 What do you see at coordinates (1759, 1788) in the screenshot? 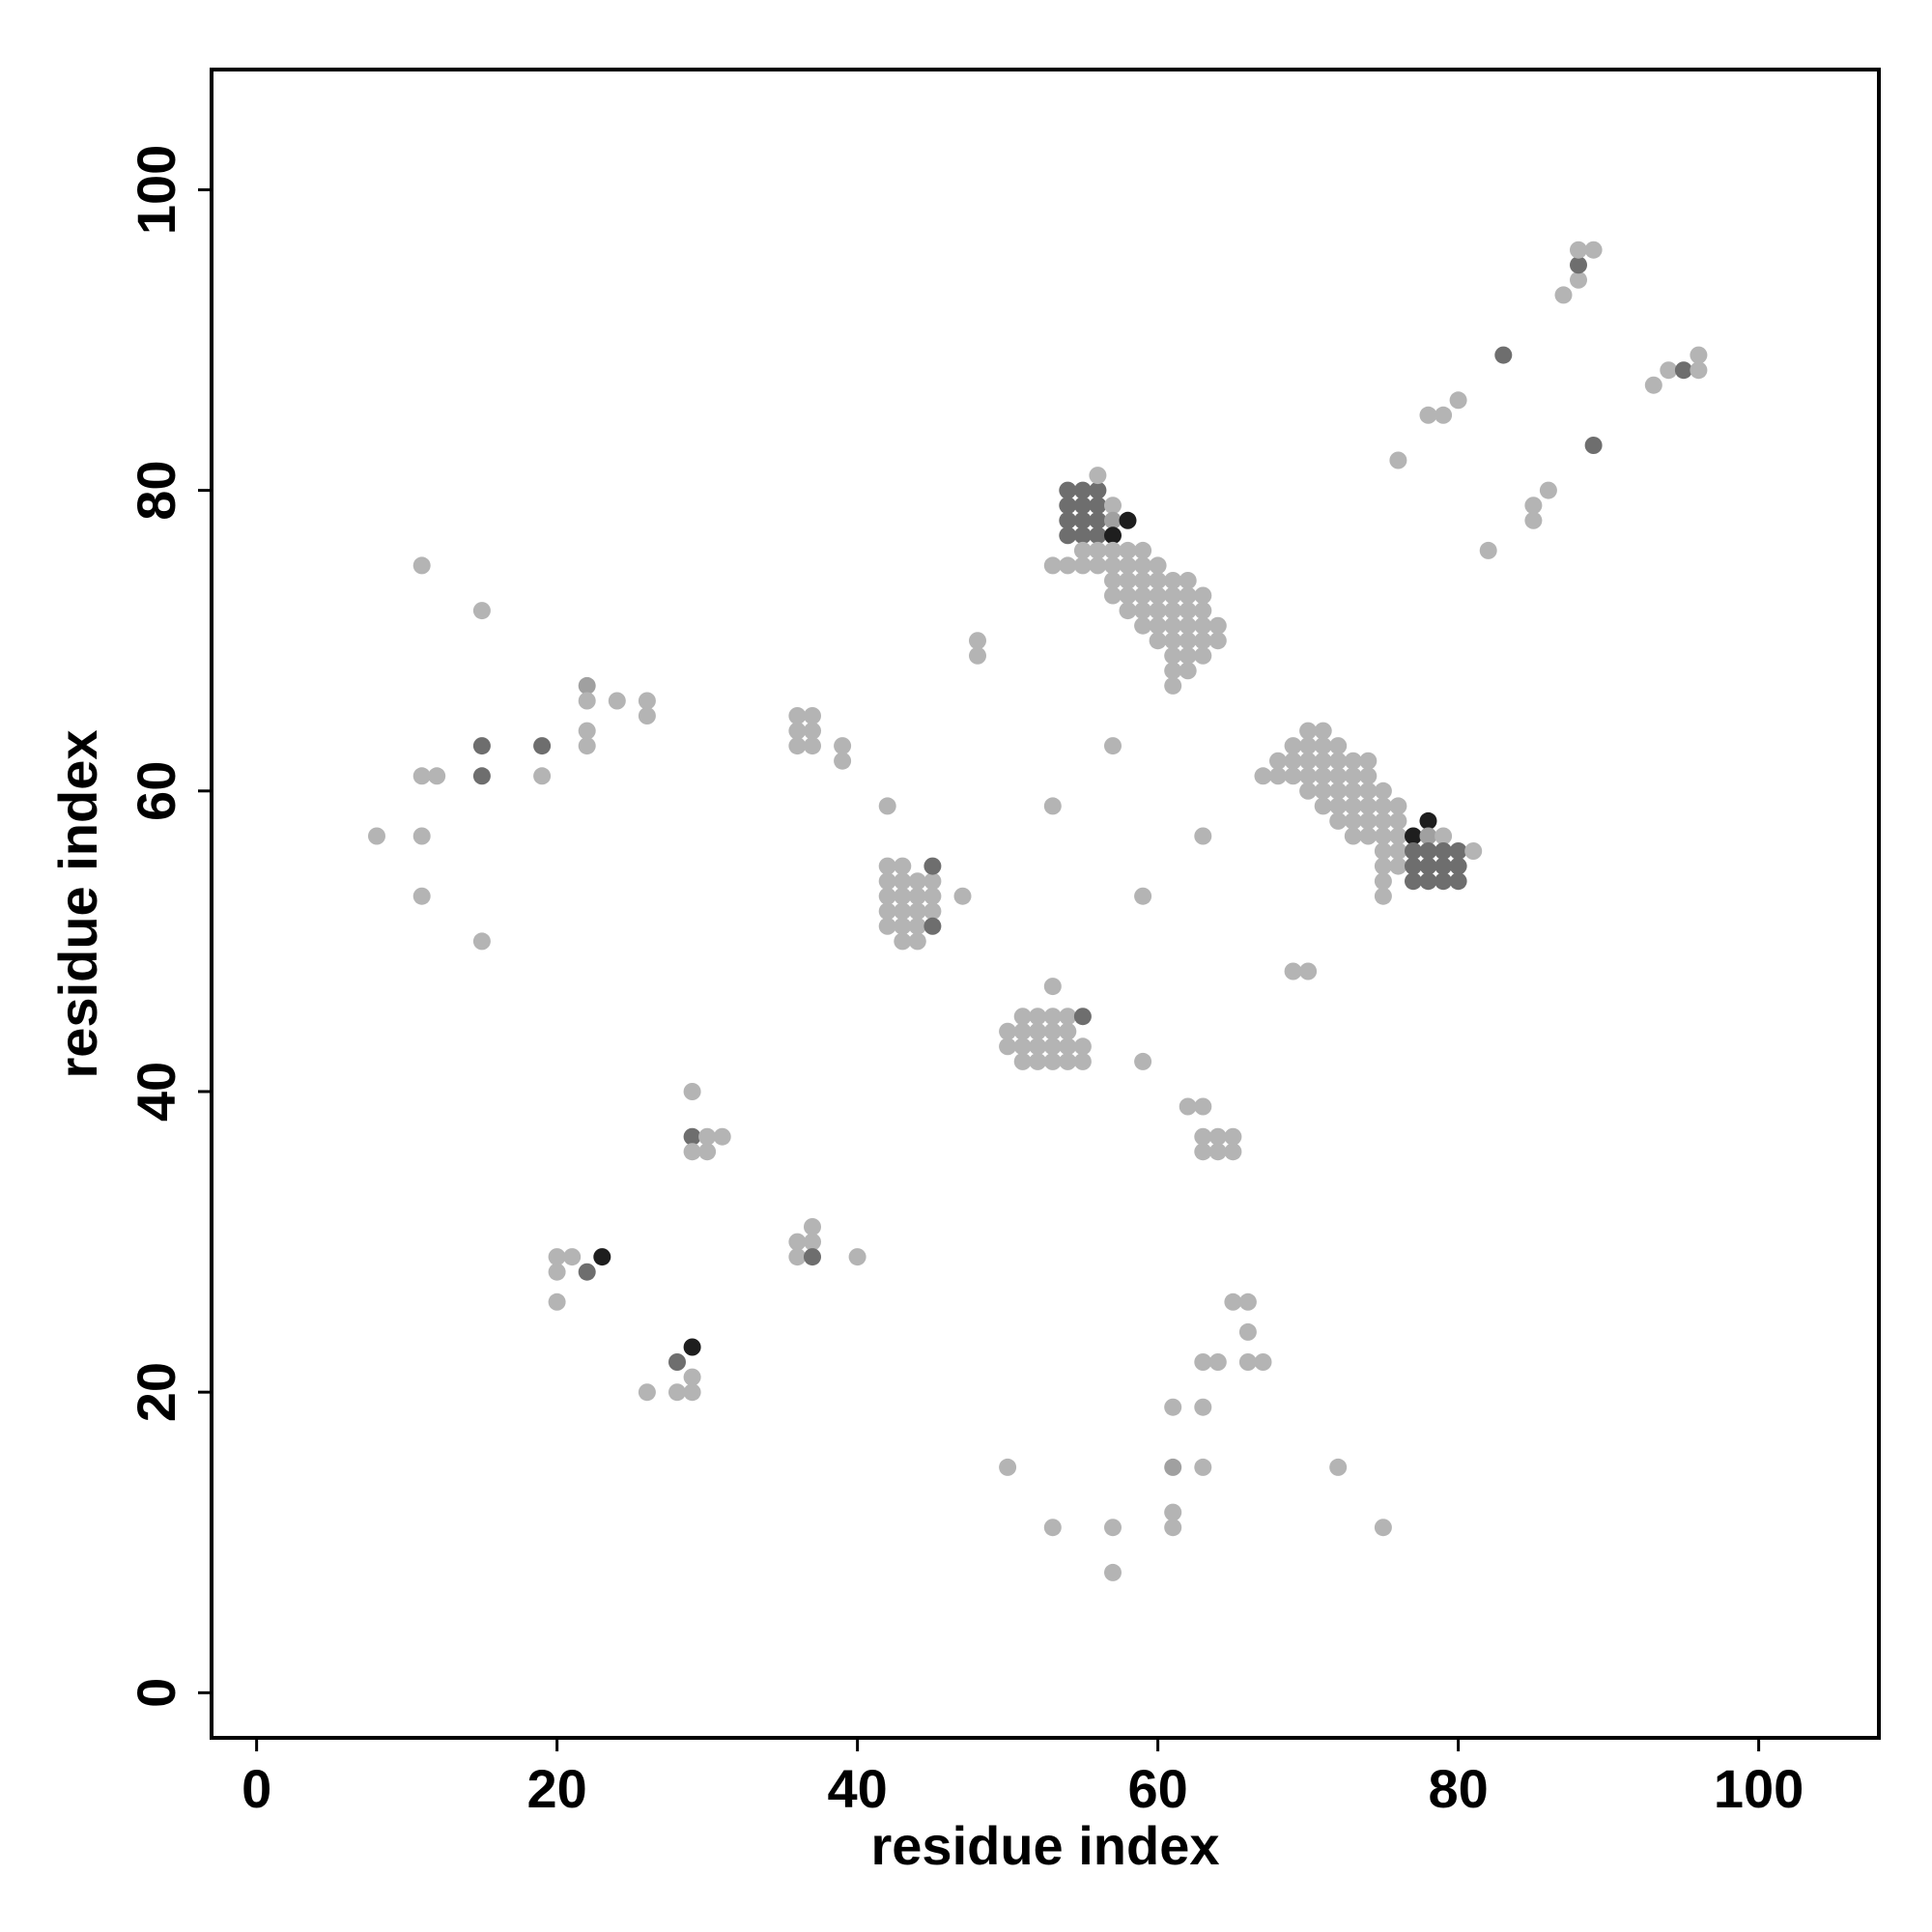
I see `x-tick-label: 100` at bounding box center [1759, 1788].